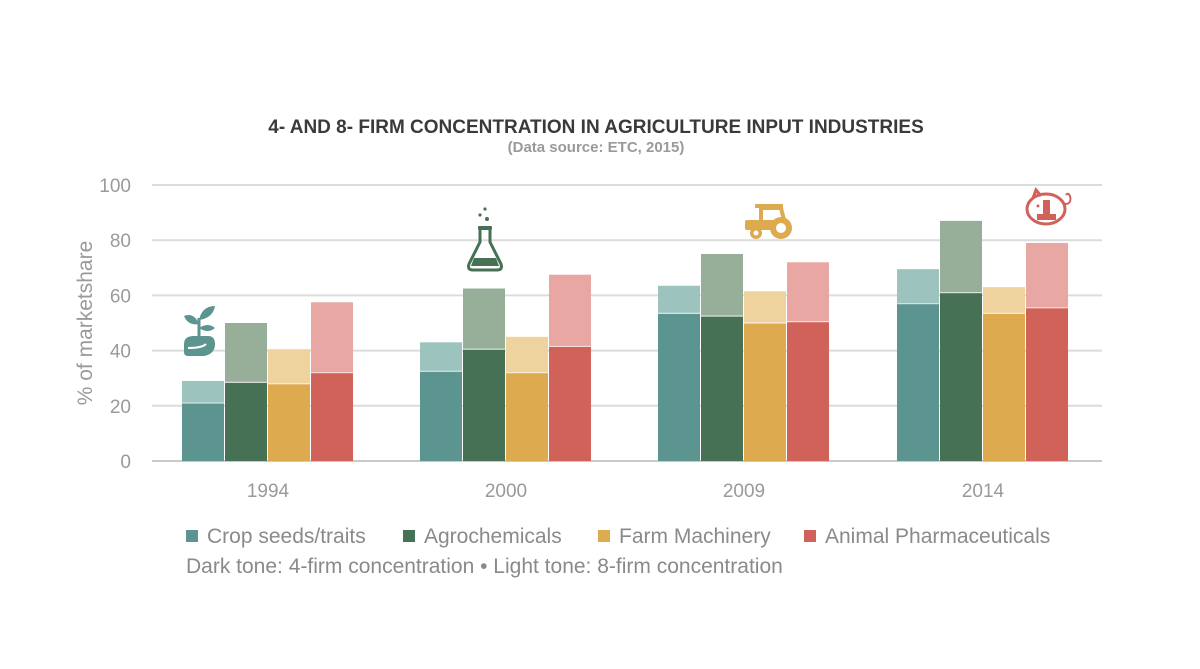 This screenshot has height=669, width=1200. I want to click on bar-4firm-farm-machinery-2014, so click(1004, 387).